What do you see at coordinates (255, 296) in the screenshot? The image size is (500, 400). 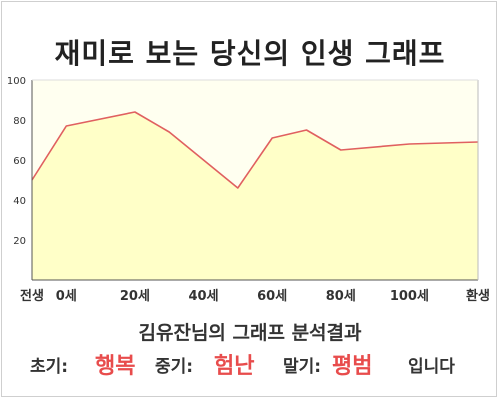 I see `x-tick-labels: 전생 0세 20세 40세 60세 80세 100세 환생` at bounding box center [255, 296].